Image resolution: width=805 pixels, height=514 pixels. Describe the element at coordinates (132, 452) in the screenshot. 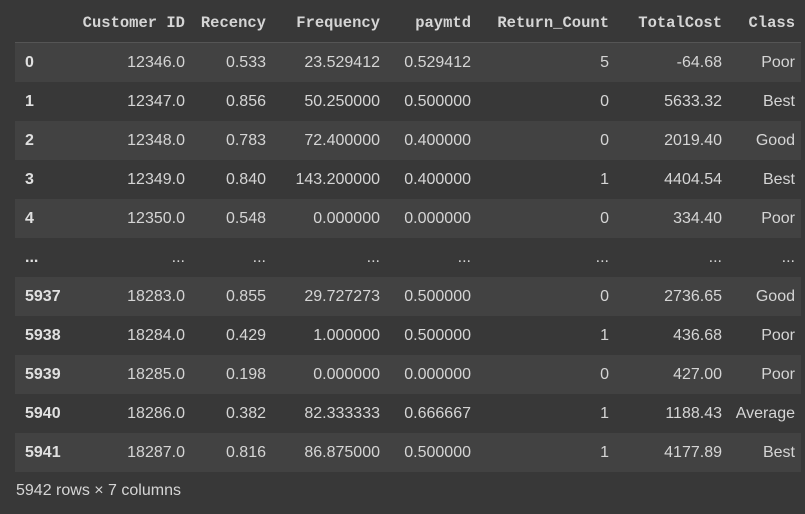

I see `table-cell: 18287.0` at that location.